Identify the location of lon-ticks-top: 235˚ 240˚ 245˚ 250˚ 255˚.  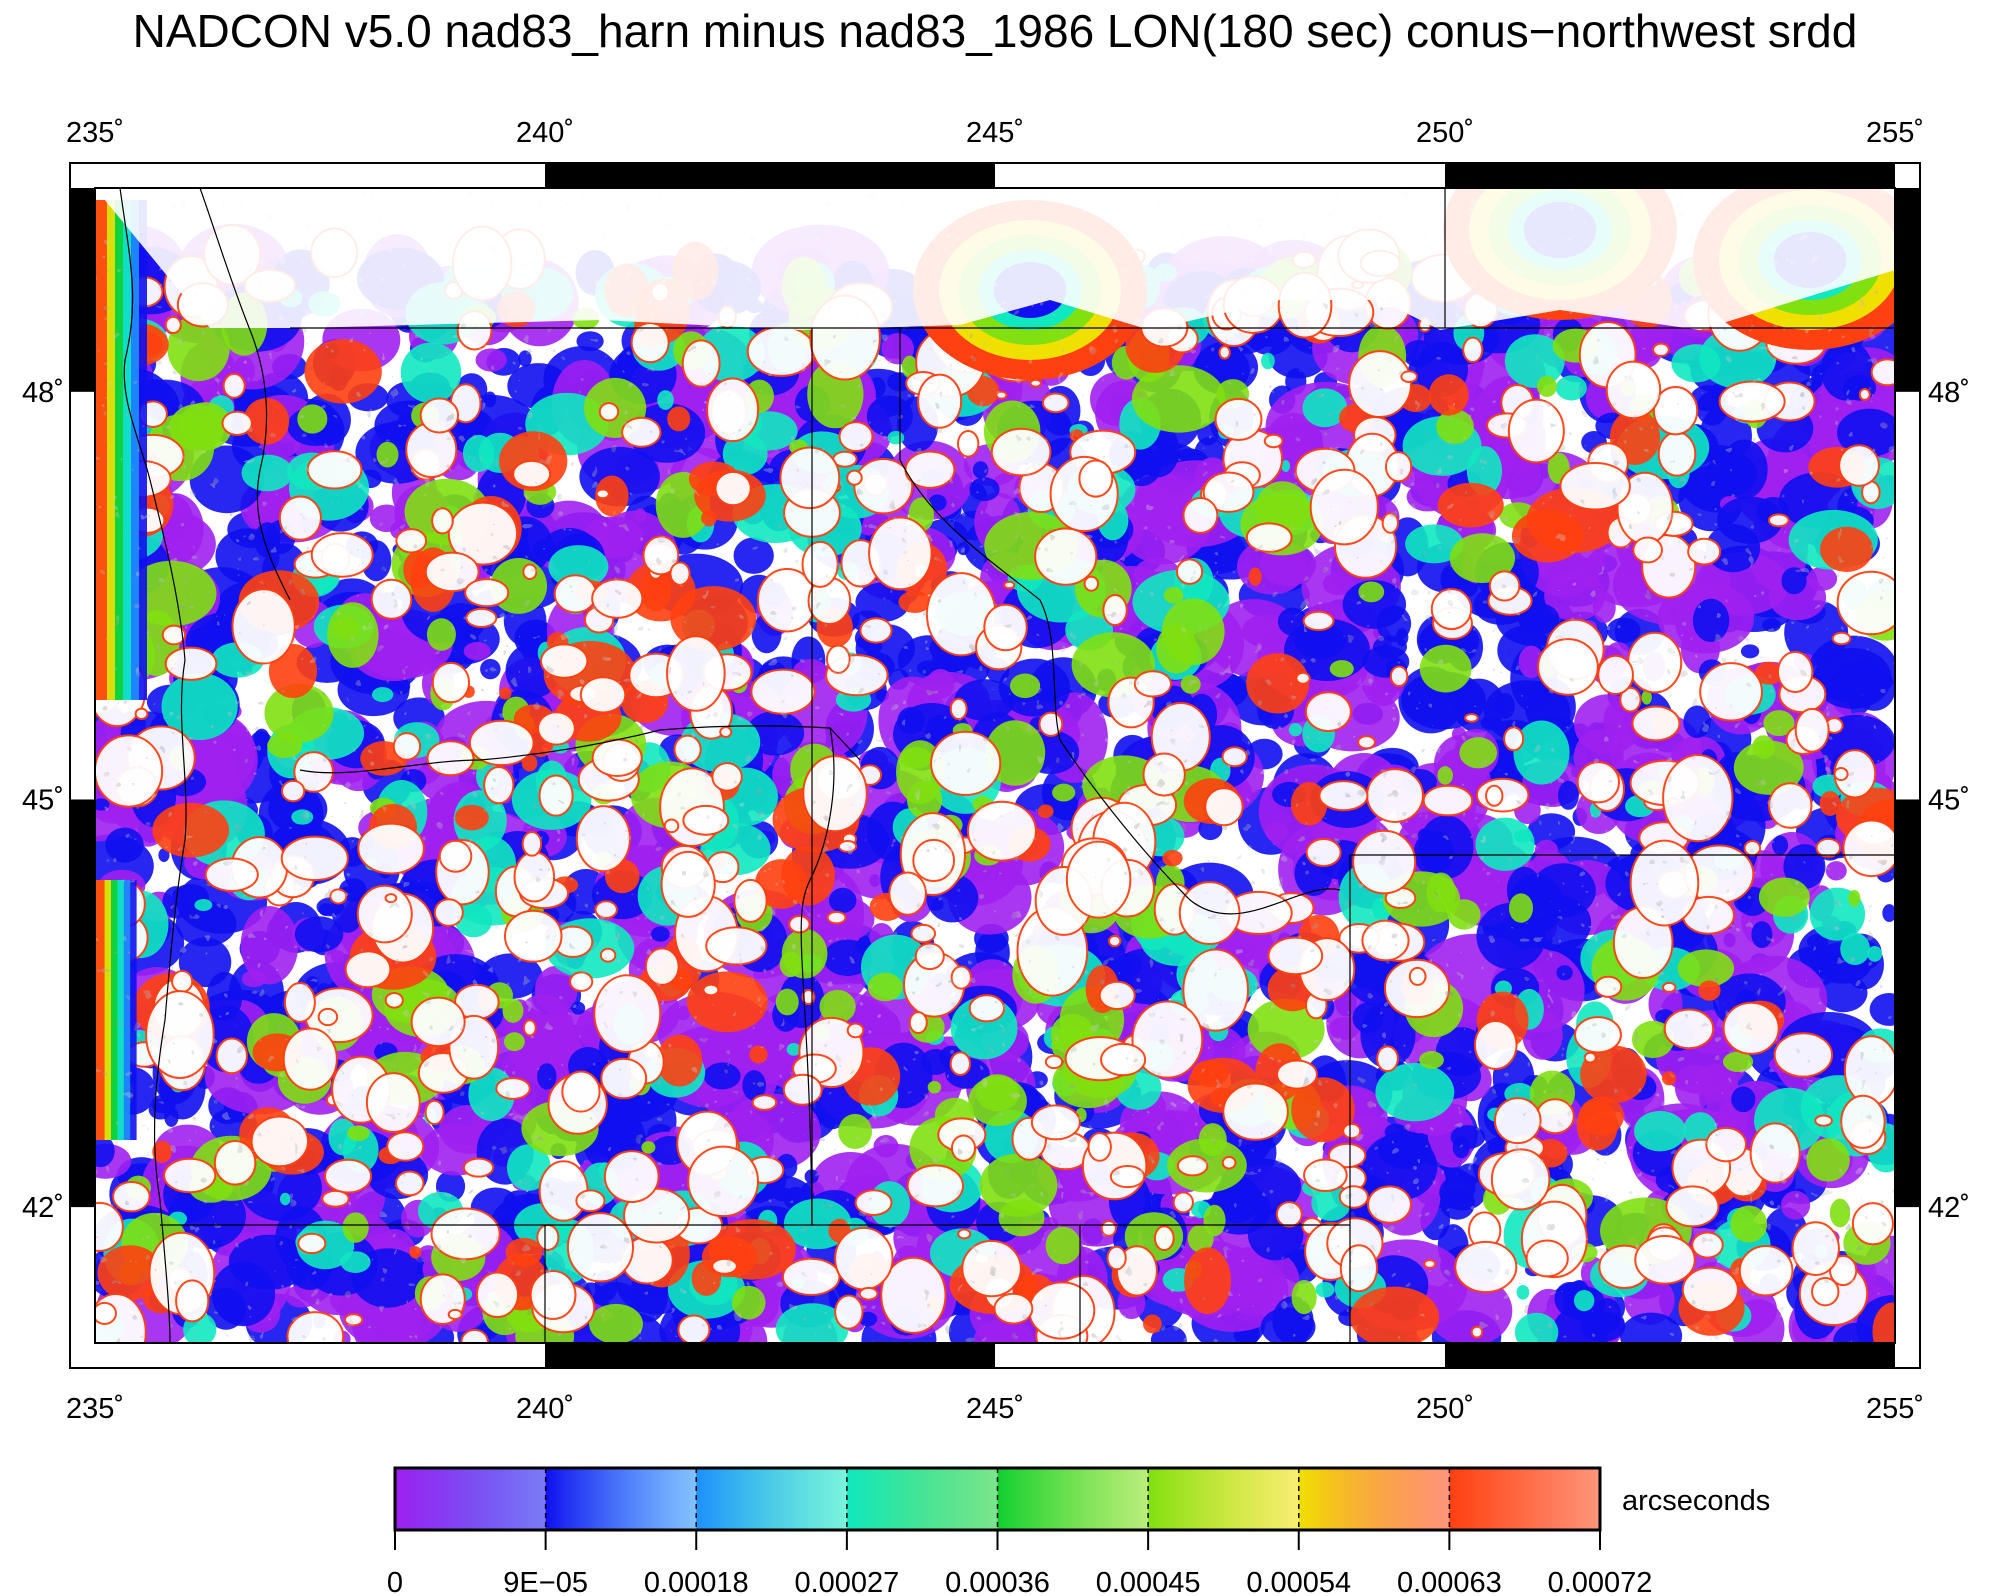
(995, 133).